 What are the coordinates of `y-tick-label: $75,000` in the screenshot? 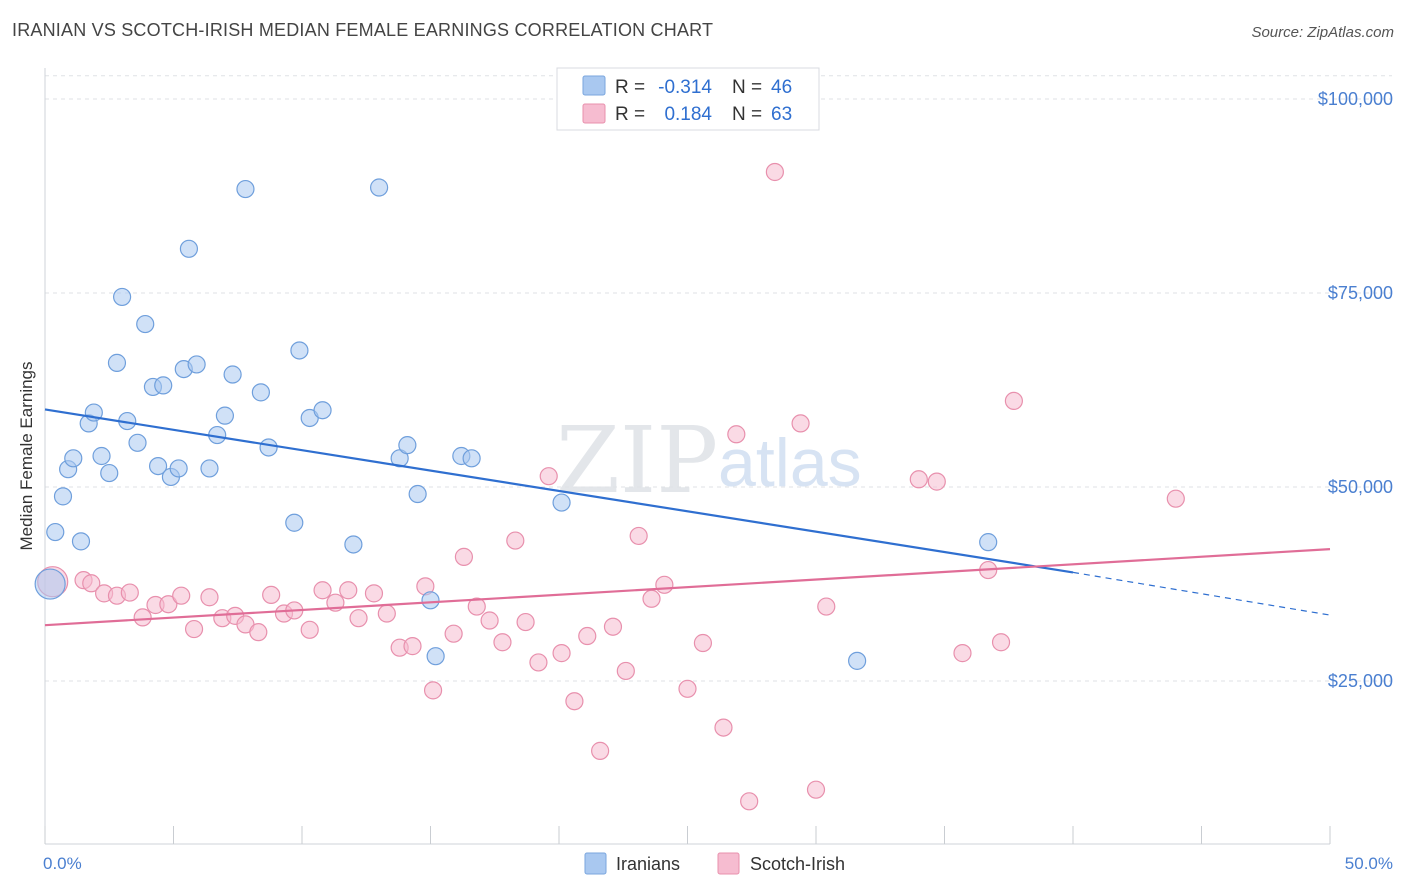 It's located at (1360, 293).